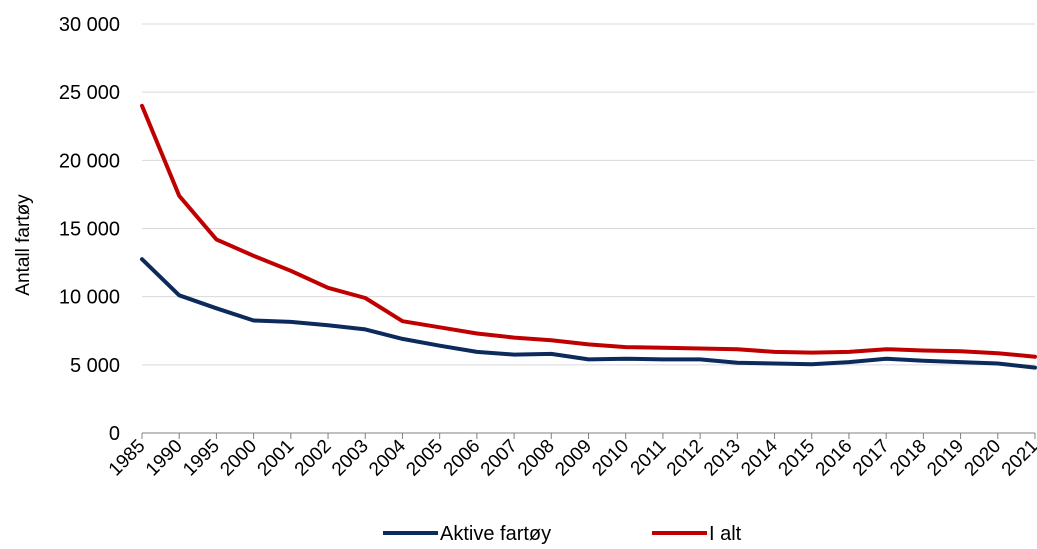 The image size is (1037, 549). I want to click on x-tick-label: 1990, so click(164, 458).